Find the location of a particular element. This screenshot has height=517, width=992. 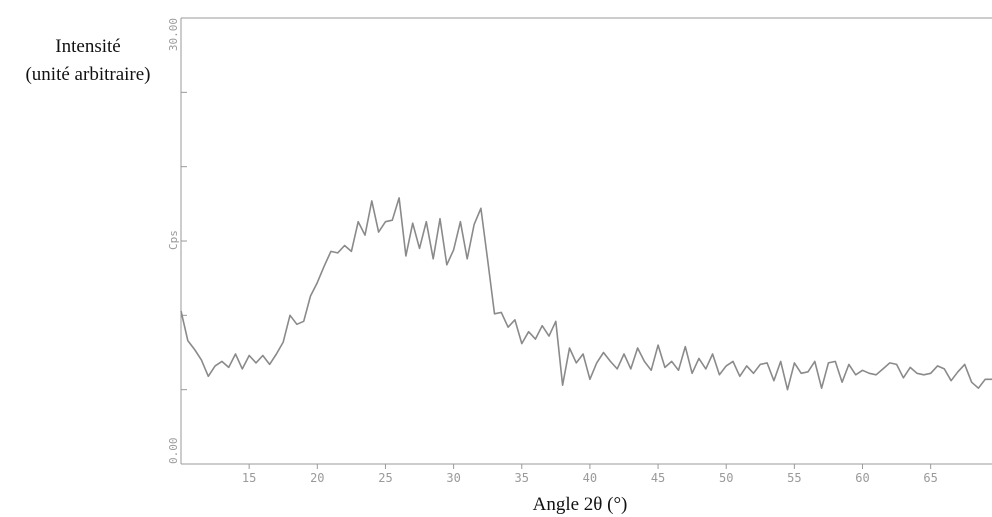

x-tick-labels: 15 20 25 30 35 40 45 50 55 60 65 is located at coordinates (590, 478).